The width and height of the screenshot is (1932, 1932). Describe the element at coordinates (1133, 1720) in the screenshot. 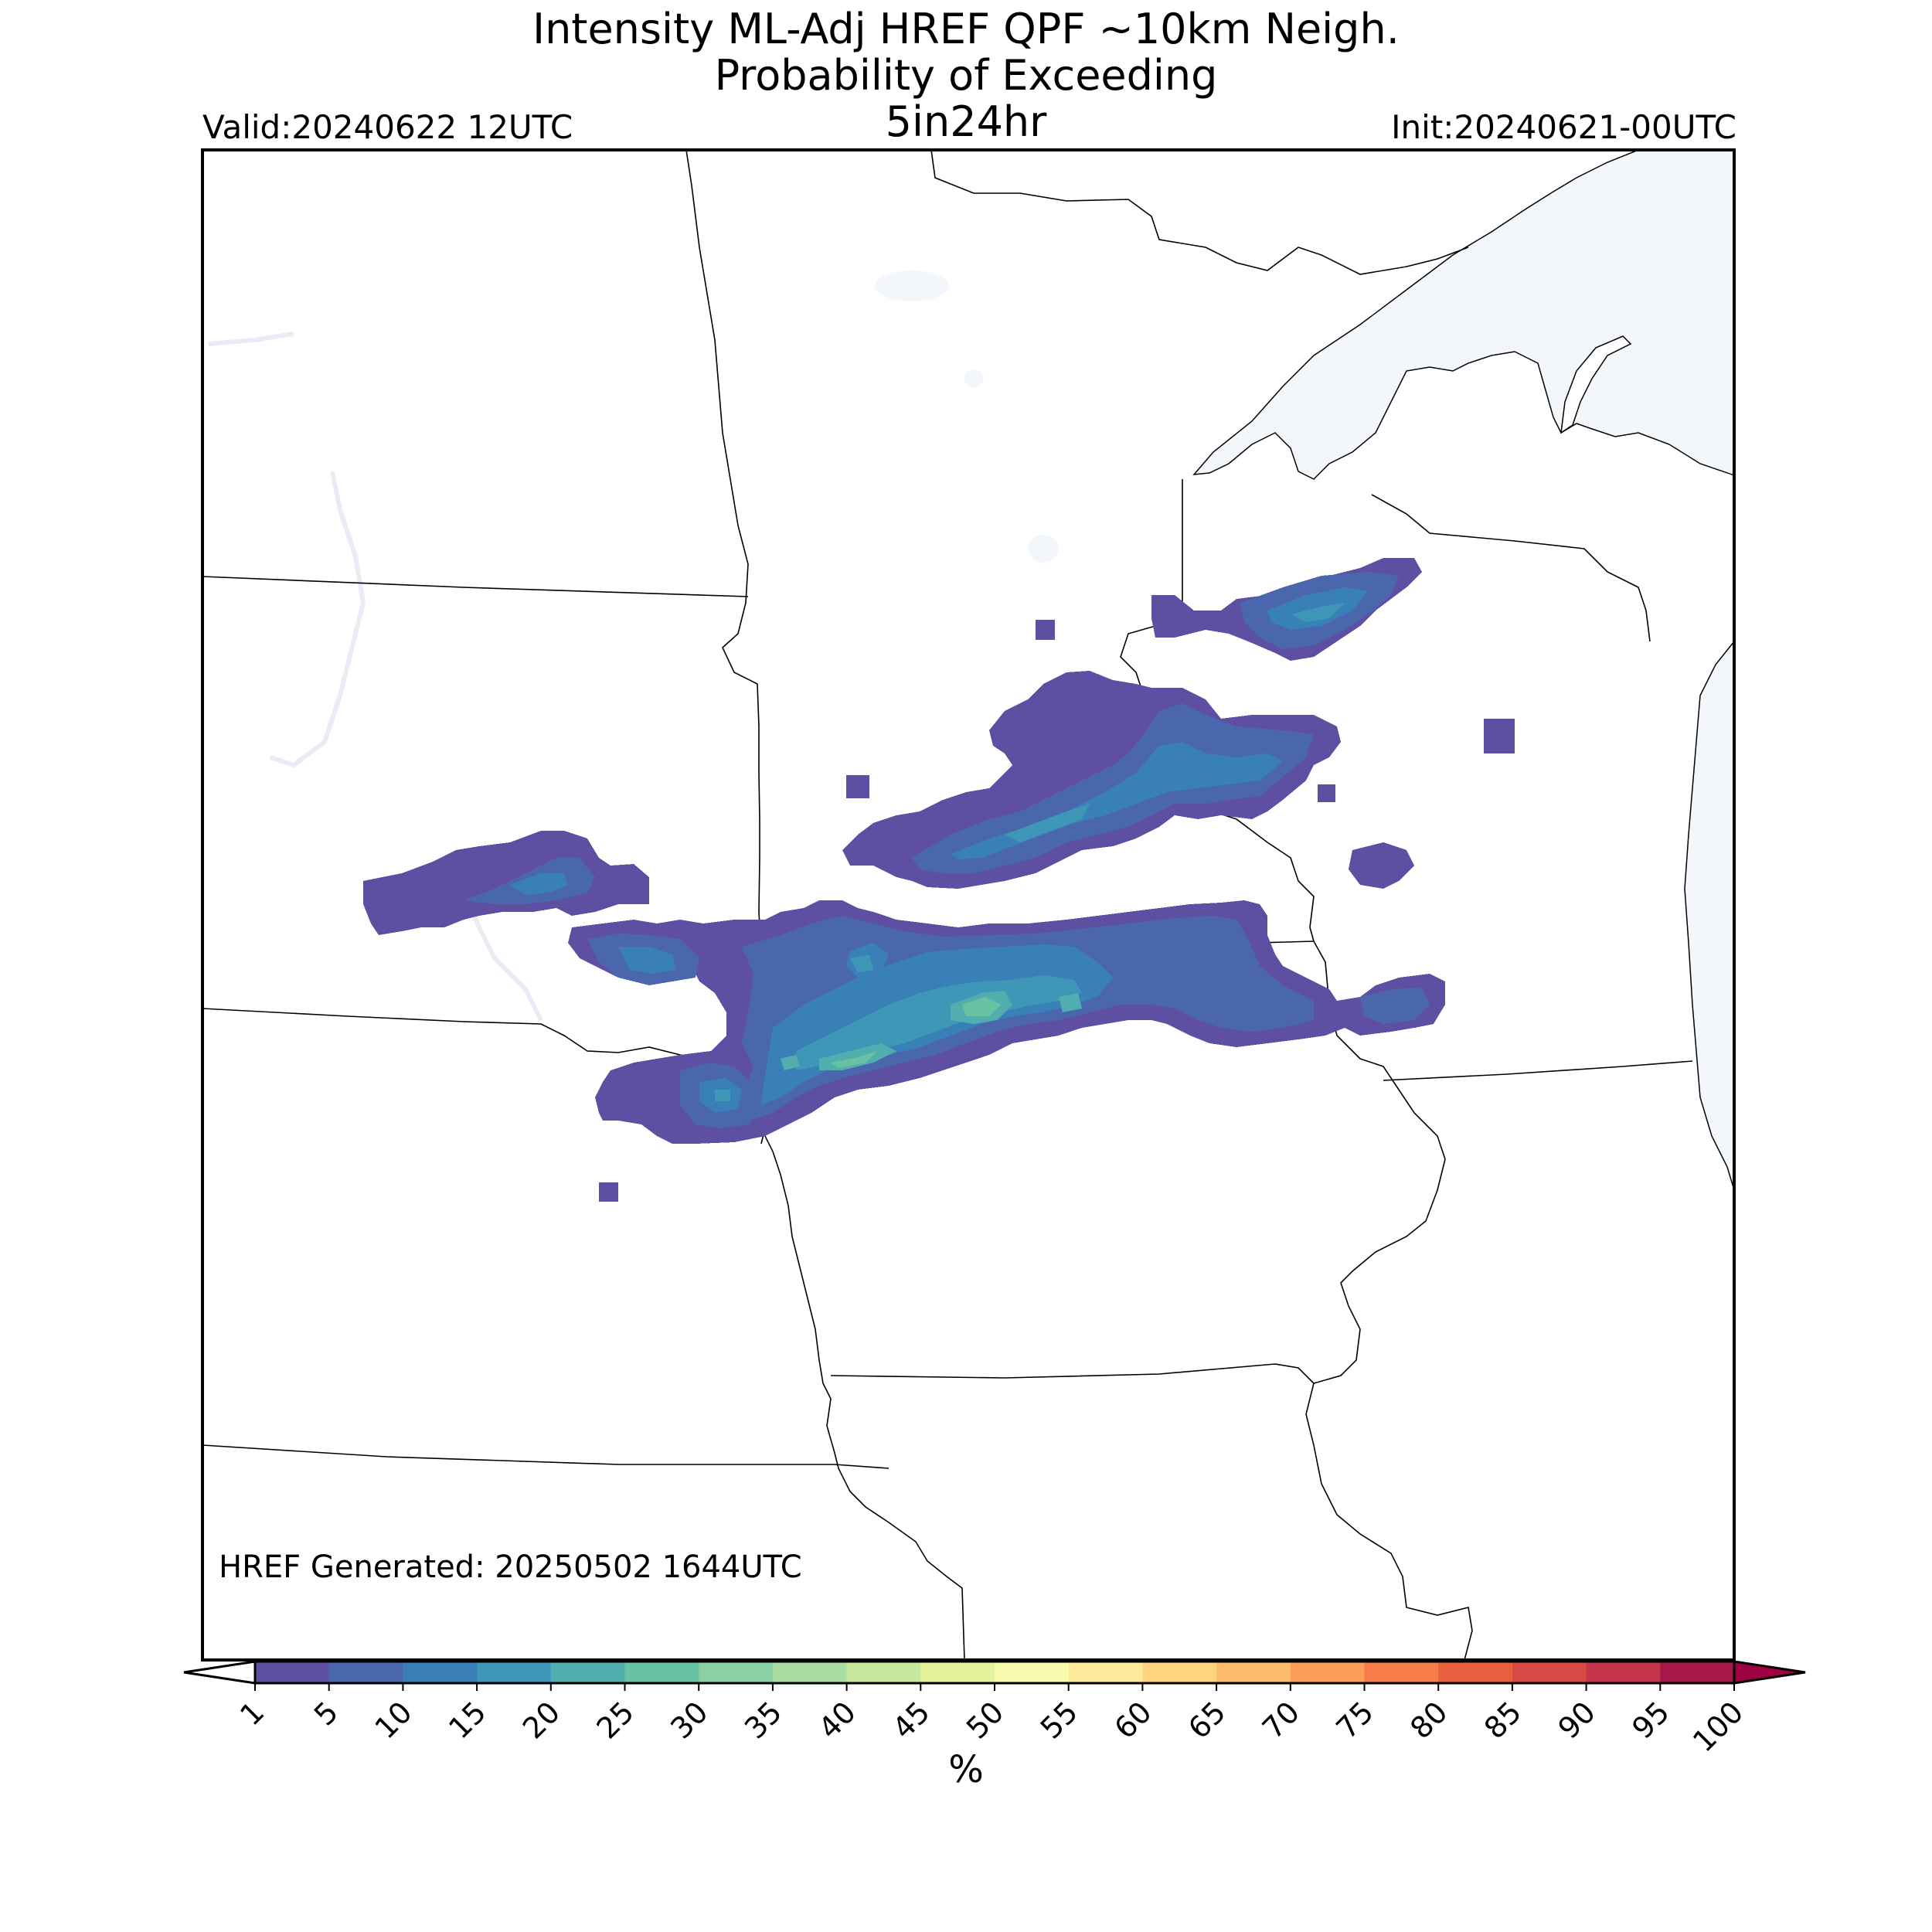

I see `colorbar-tick-label: 60` at that location.